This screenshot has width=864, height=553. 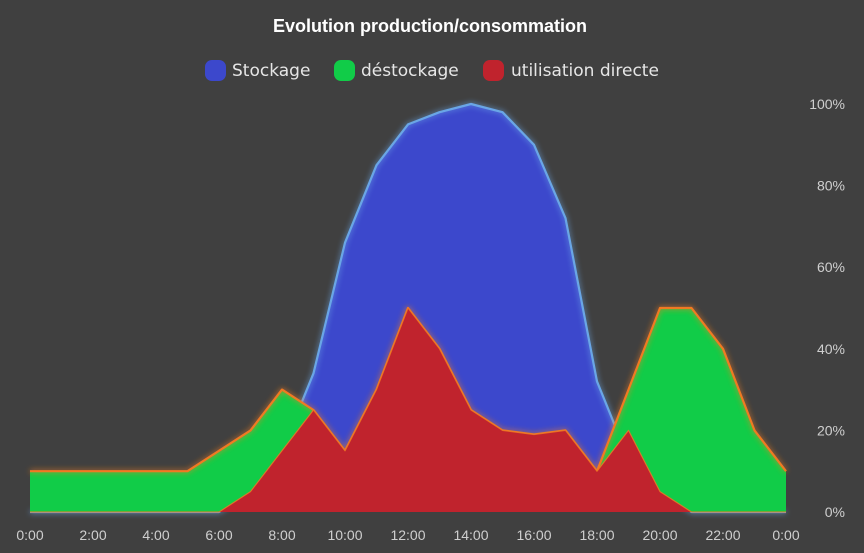 What do you see at coordinates (827, 104) in the screenshot?
I see `y-tick-label: 100%` at bounding box center [827, 104].